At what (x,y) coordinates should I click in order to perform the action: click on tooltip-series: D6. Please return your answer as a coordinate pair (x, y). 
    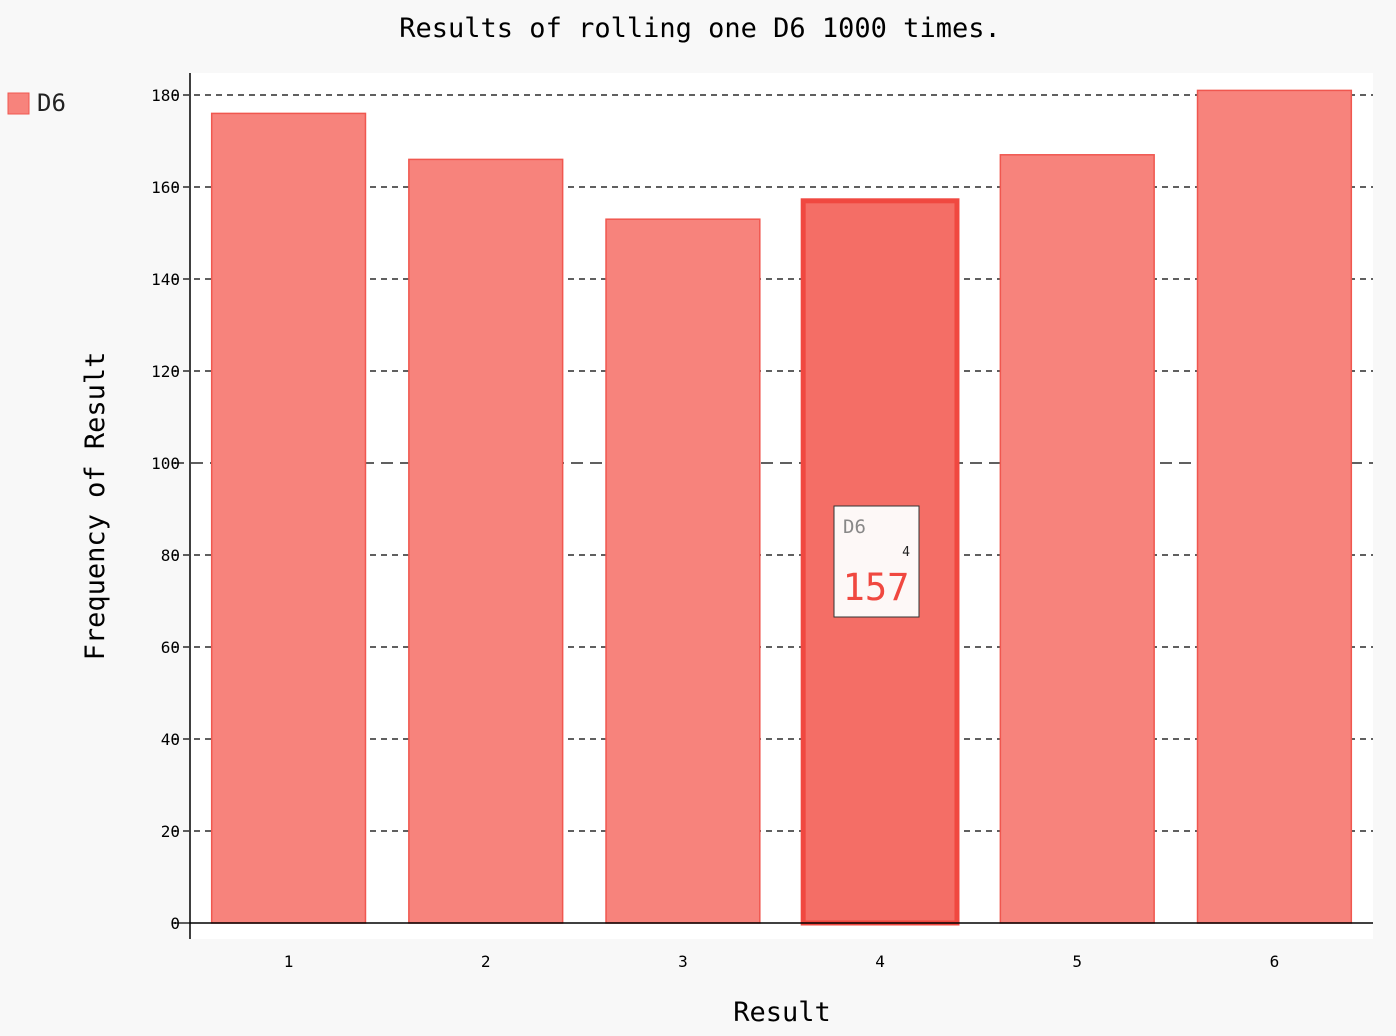
    Looking at the image, I should click on (854, 527).